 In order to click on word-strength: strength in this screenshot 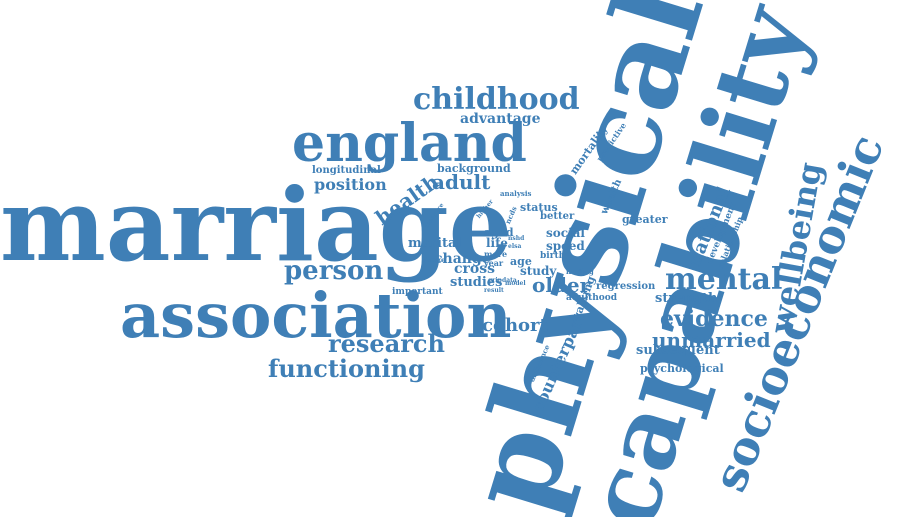, I will do `click(686, 298)`.